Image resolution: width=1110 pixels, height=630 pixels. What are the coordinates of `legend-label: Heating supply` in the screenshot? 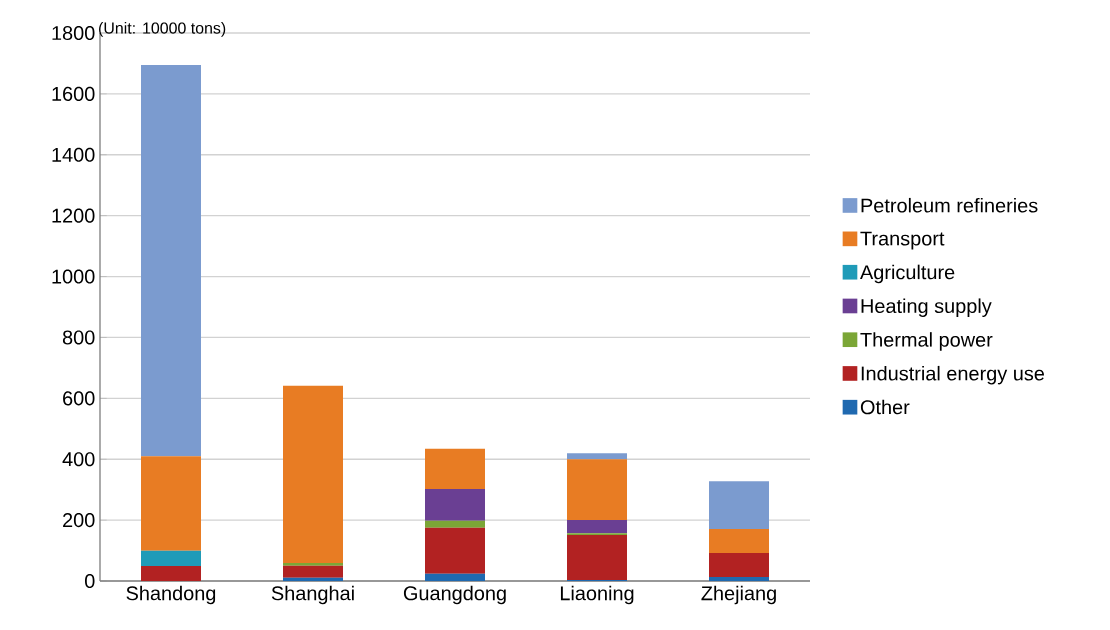 It's located at (926, 307).